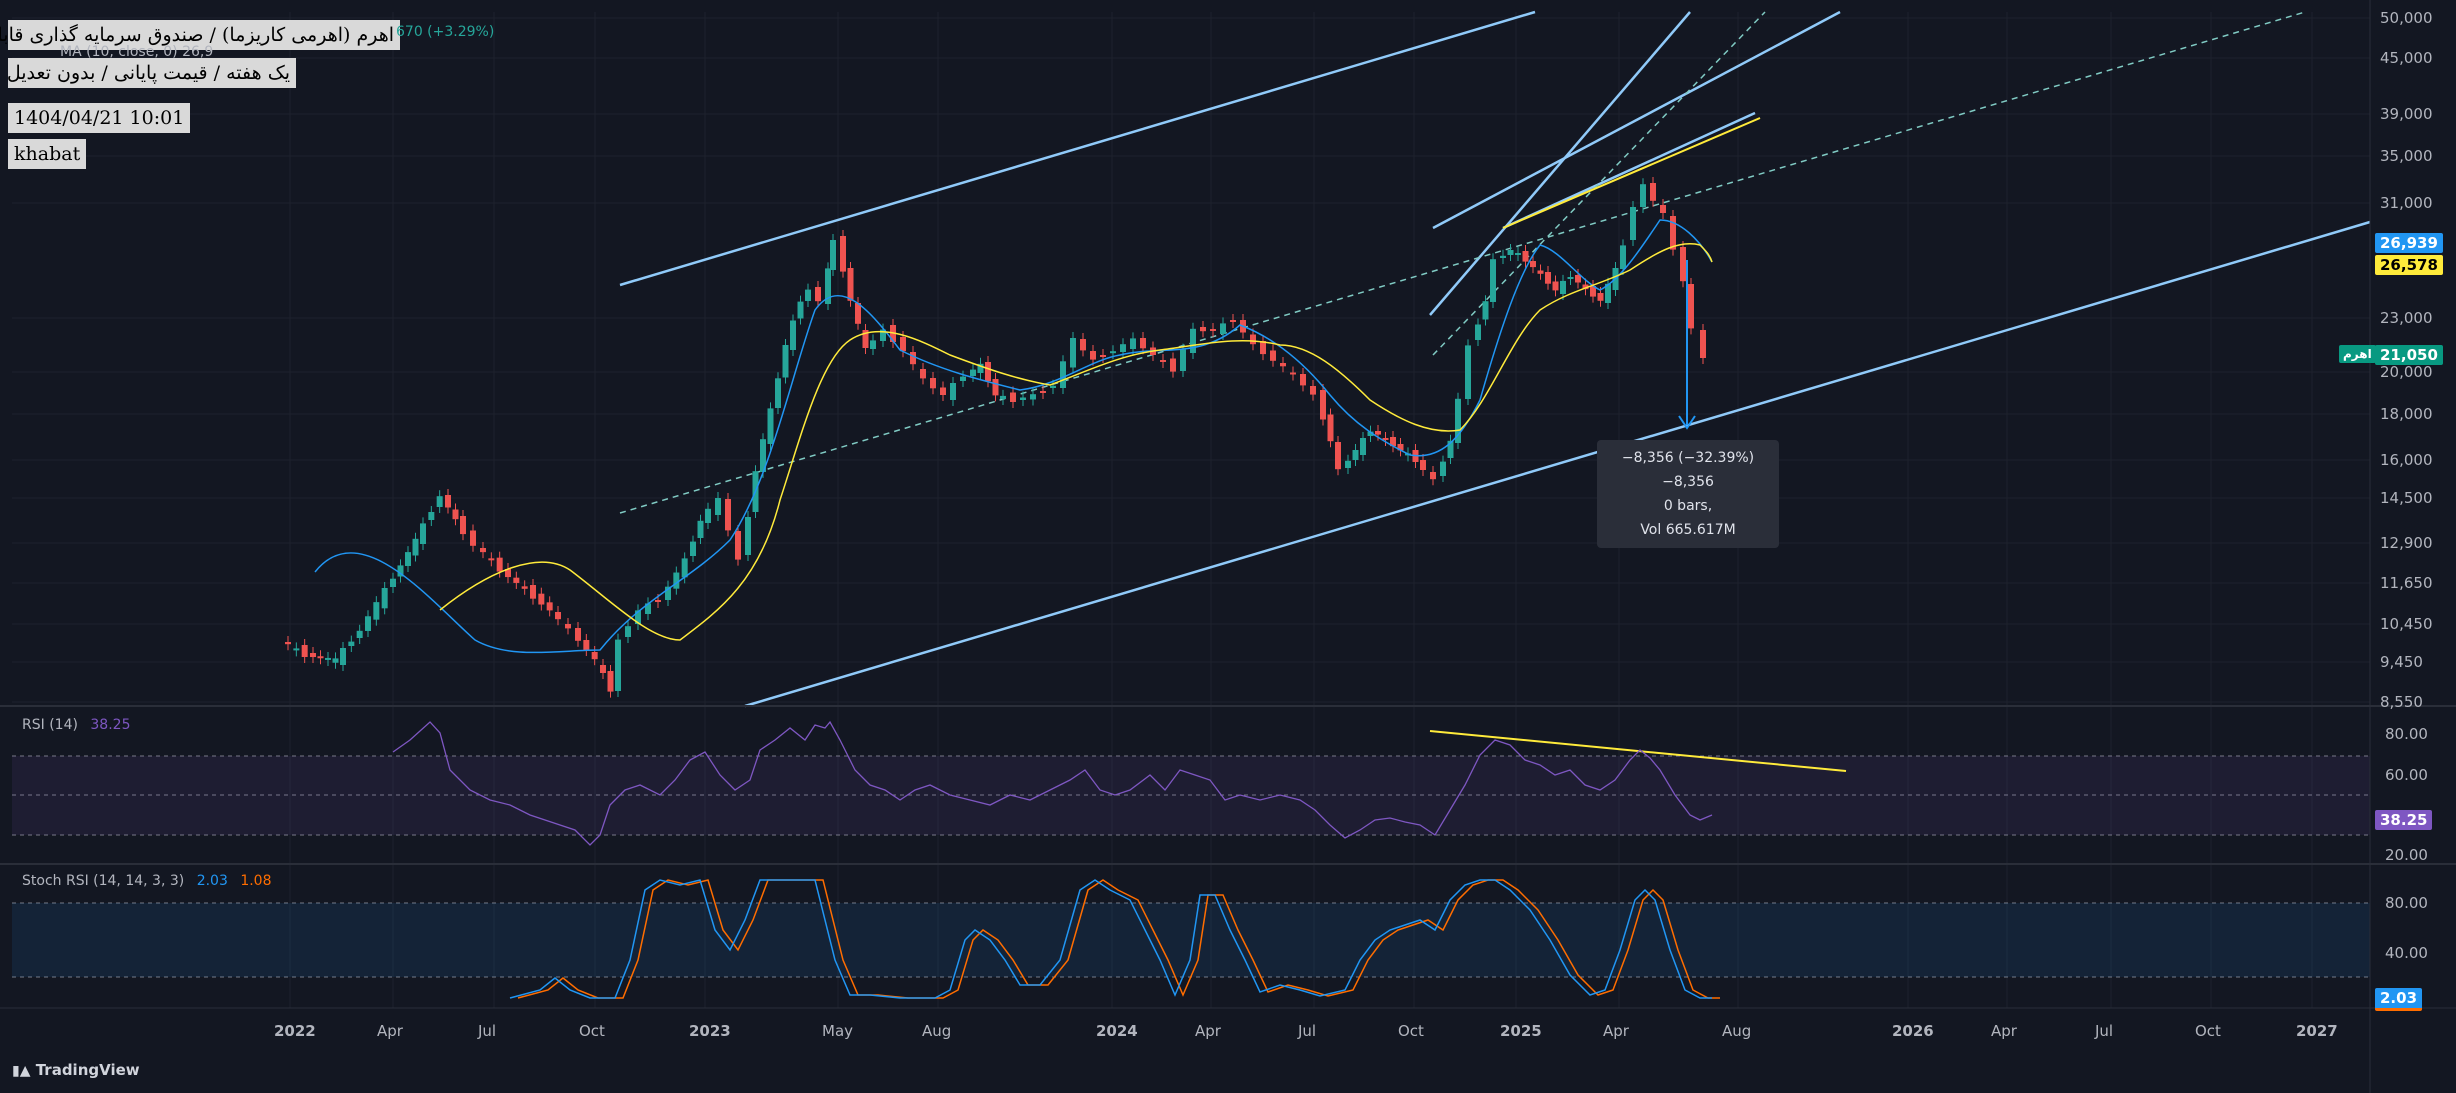 This screenshot has width=2456, height=1093. Describe the element at coordinates (146, 881) in the screenshot. I see `stoch-legend: Stoch RSI (14, 14, 3, 3) 2.03 1.08` at that location.